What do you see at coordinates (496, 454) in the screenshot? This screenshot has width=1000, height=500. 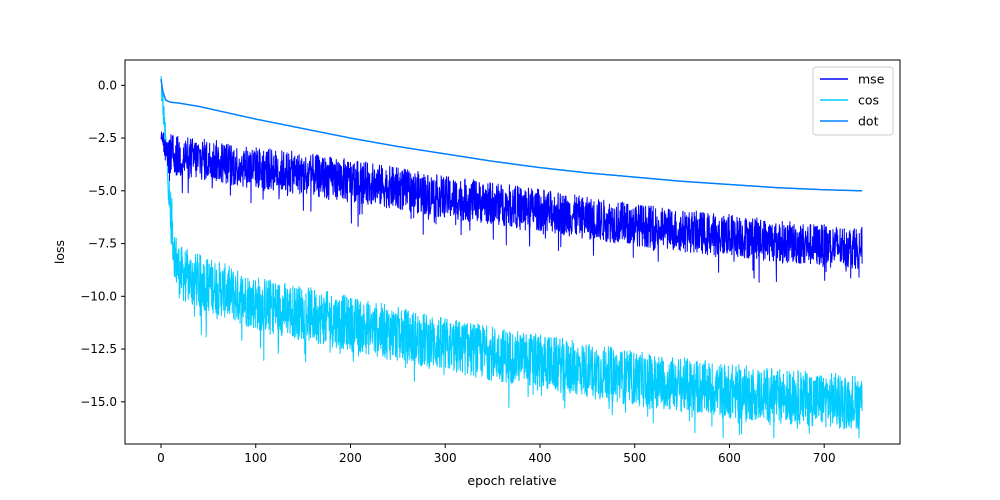 I see `x-axis-ticks: 0 100 200 300 400 500 600 700` at bounding box center [496, 454].